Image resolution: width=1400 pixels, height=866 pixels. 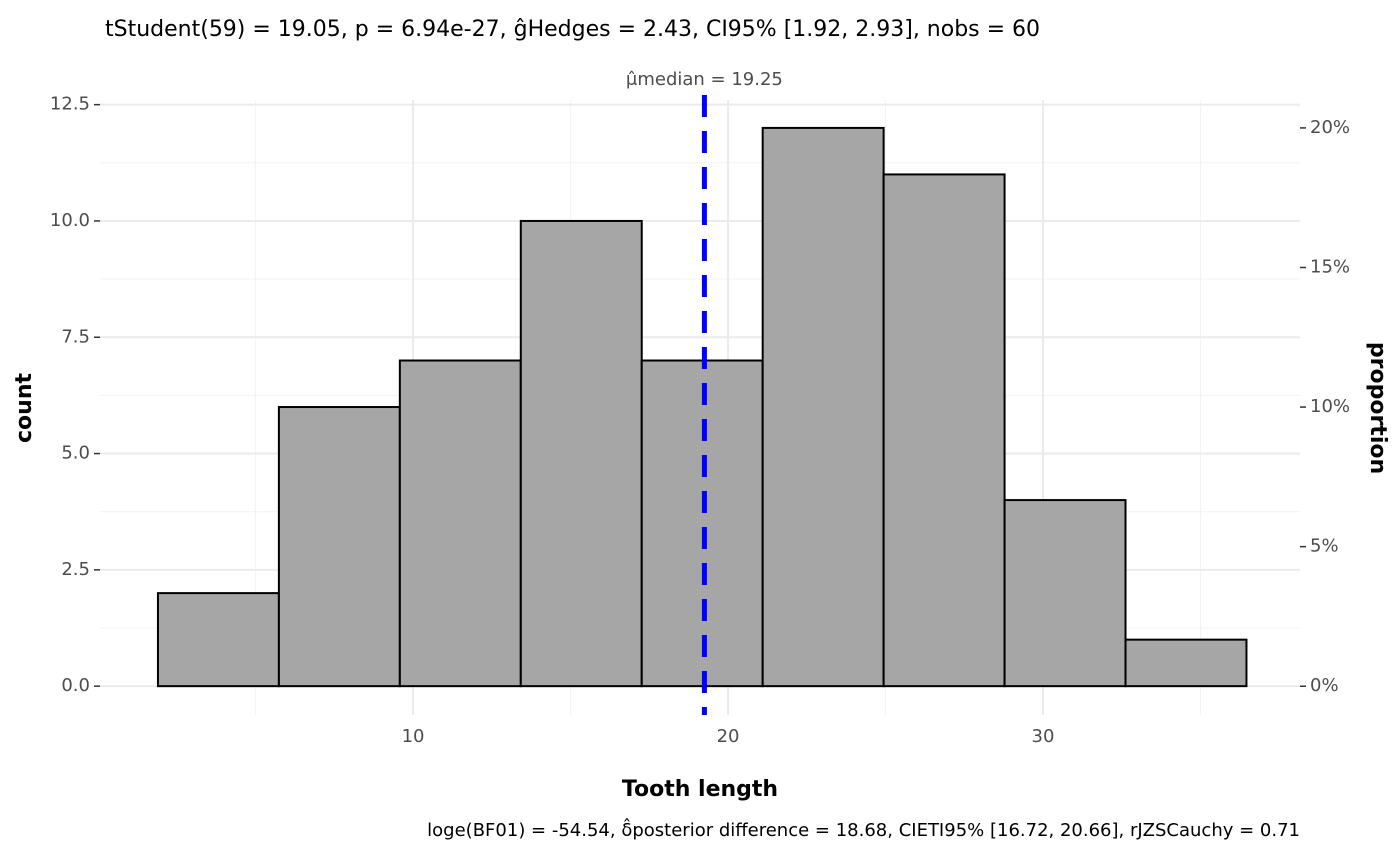 I want to click on y-axis-title: count, so click(x=24, y=408).